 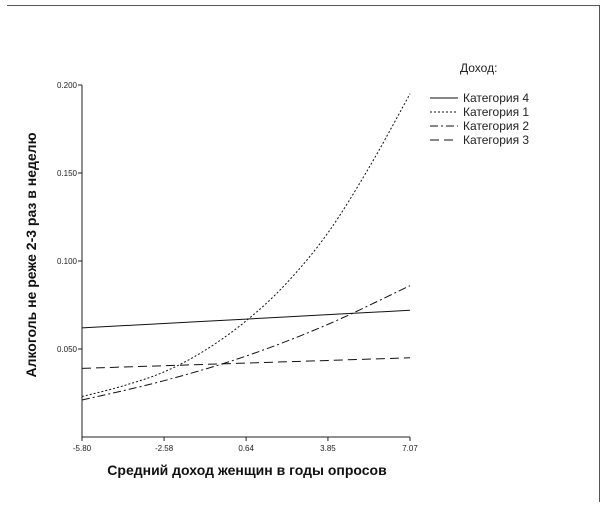 I want to click on y-tick-label: 0.050, so click(x=67, y=349).